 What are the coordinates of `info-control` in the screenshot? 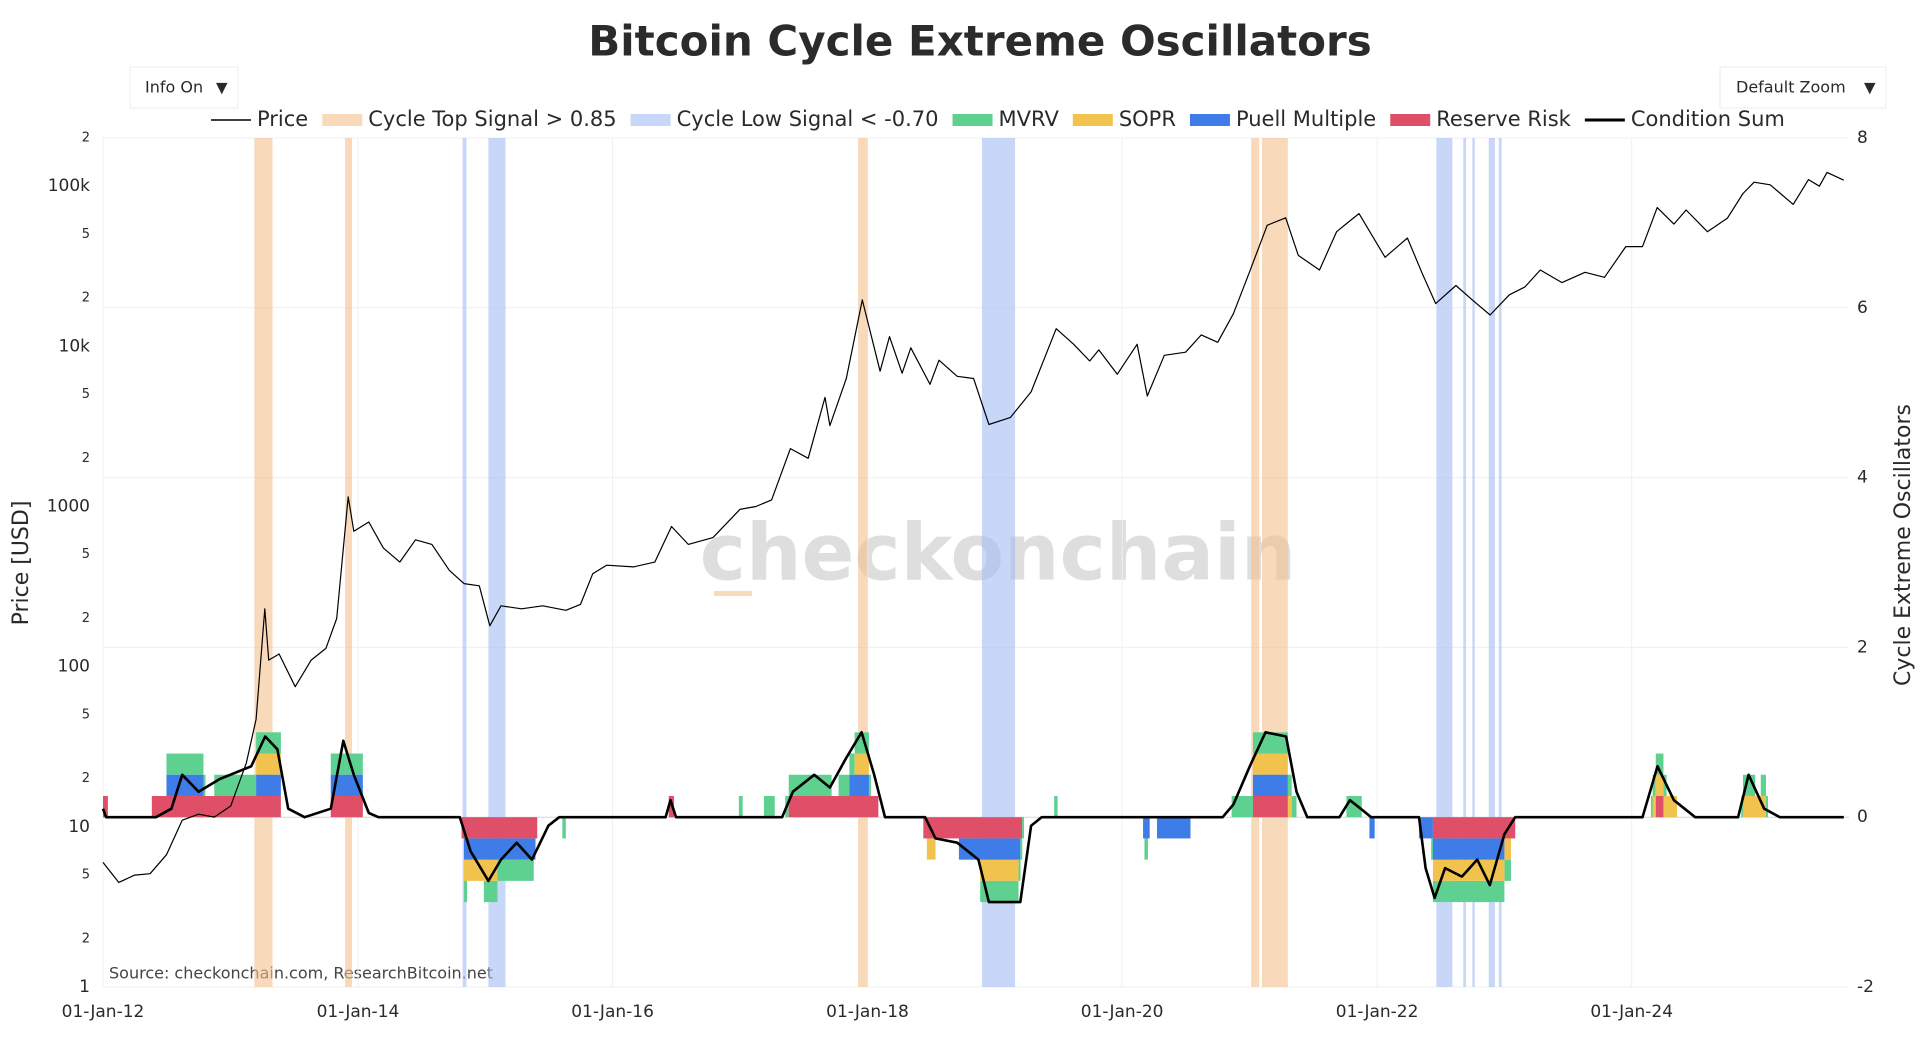 It's located at (184, 87).